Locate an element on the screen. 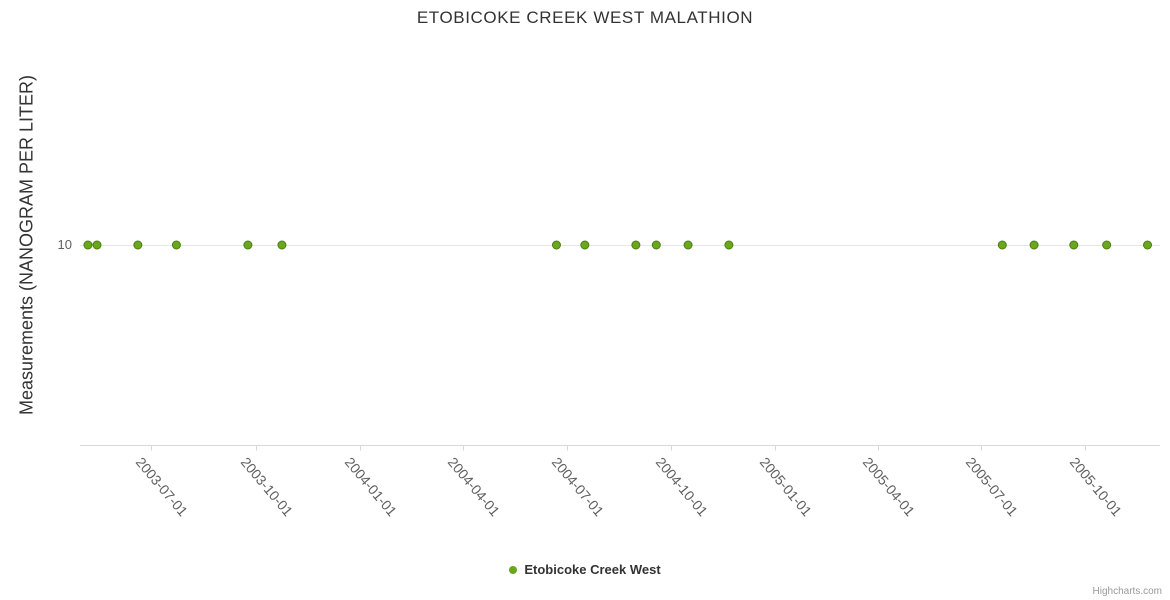 The height and width of the screenshot is (600, 1170). legend-marker-icon is located at coordinates (513, 569).